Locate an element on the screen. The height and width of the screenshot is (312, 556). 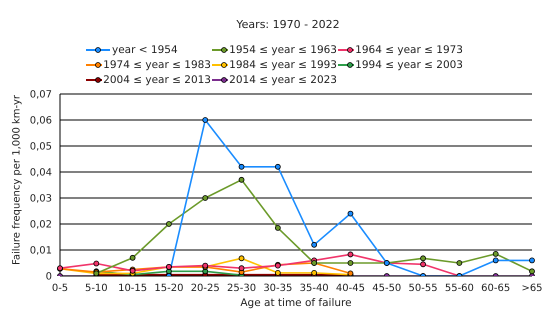
y-tick-label: 0,02 is located at coordinates (41, 225).